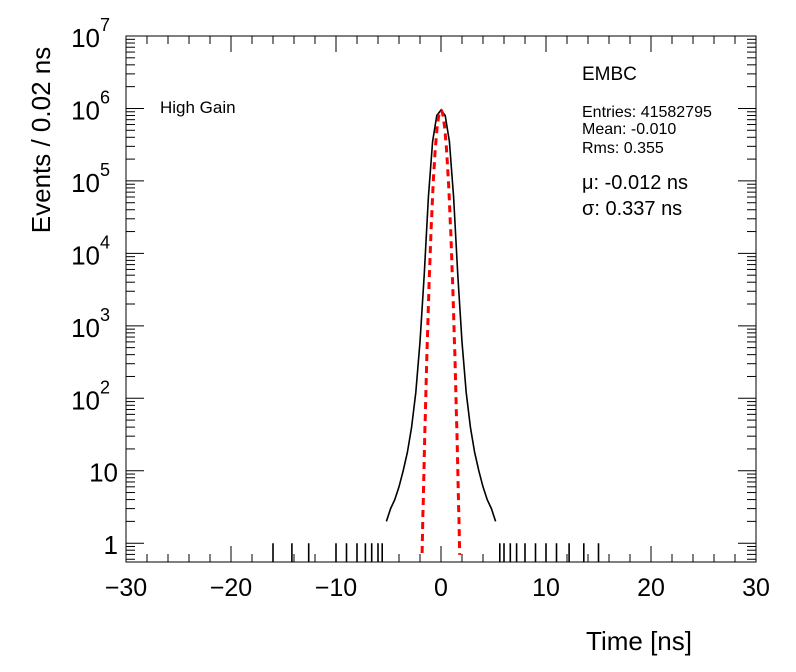  I want to click on y-tick-exponent: 5, so click(105, 170).